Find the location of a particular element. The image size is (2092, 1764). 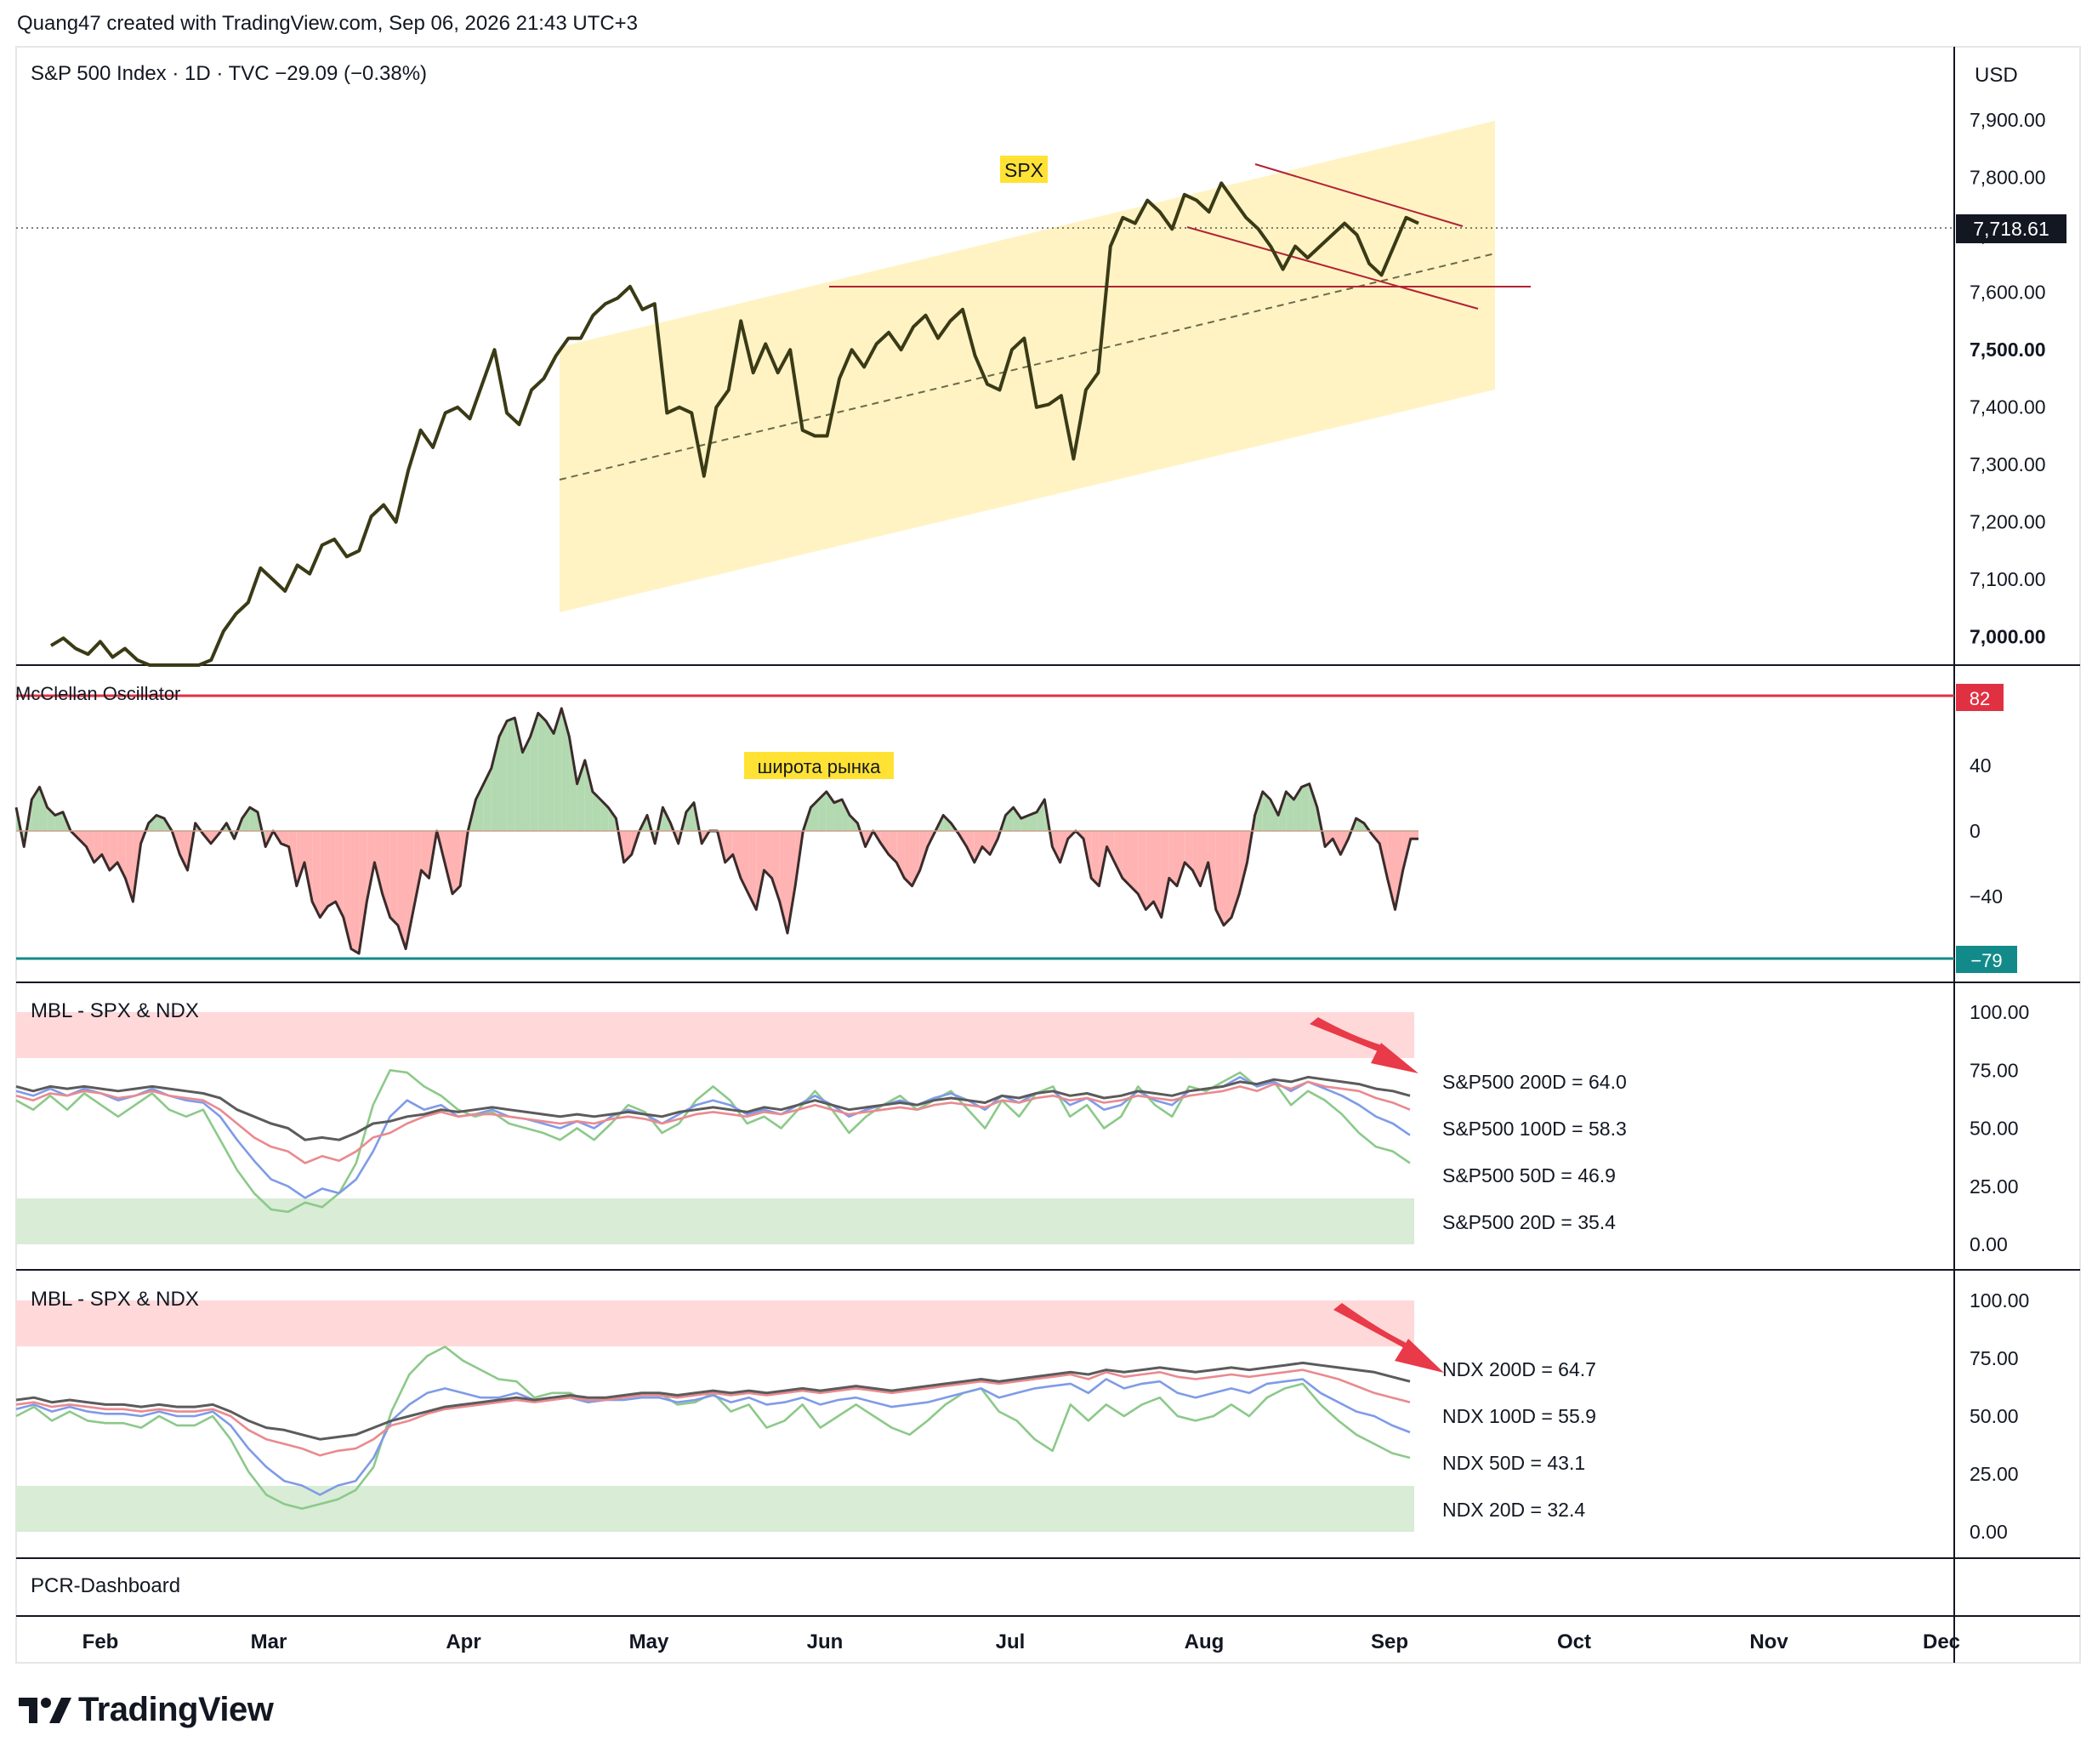

month-label: Nov is located at coordinates (1768, 1641).